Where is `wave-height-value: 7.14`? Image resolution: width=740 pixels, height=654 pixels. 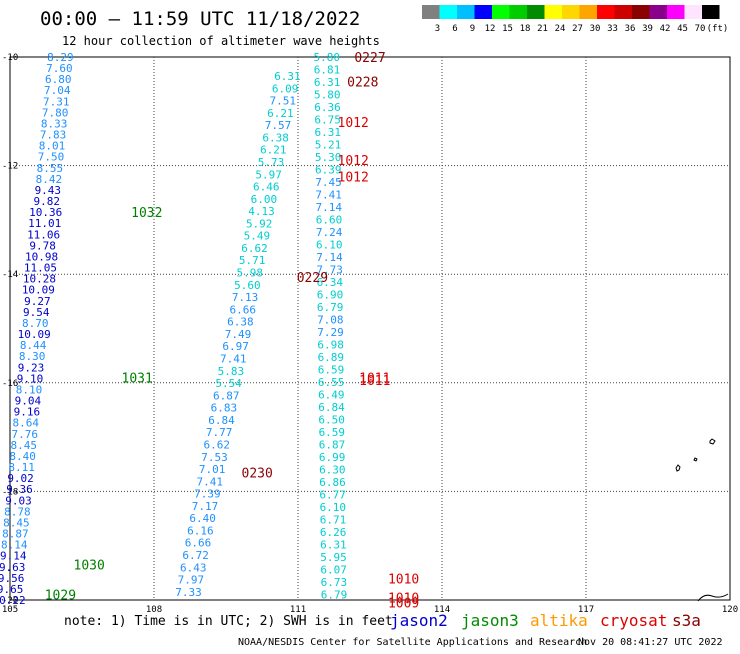 wave-height-value: 7.14 is located at coordinates (329, 257).